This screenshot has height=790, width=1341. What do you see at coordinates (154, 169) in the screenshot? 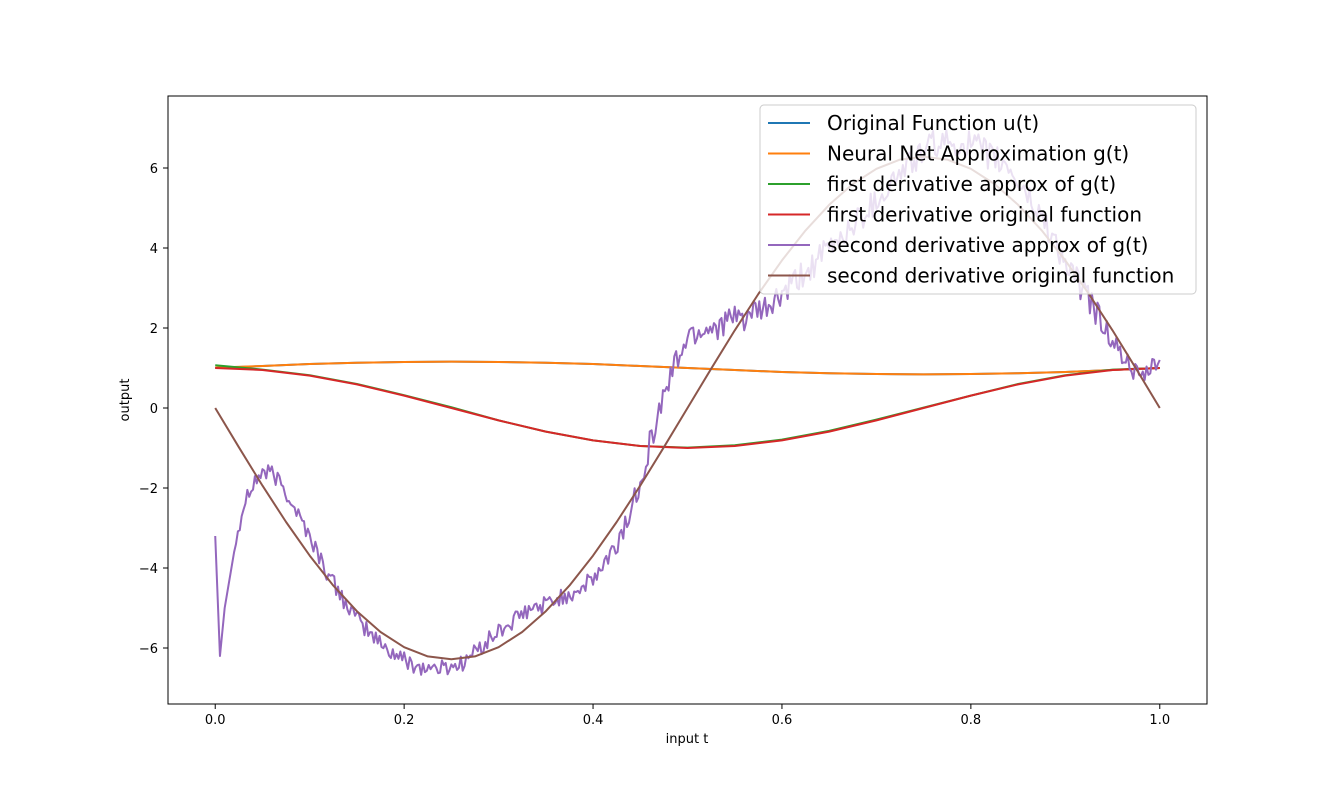
I see `y-tick-label: 6` at bounding box center [154, 169].